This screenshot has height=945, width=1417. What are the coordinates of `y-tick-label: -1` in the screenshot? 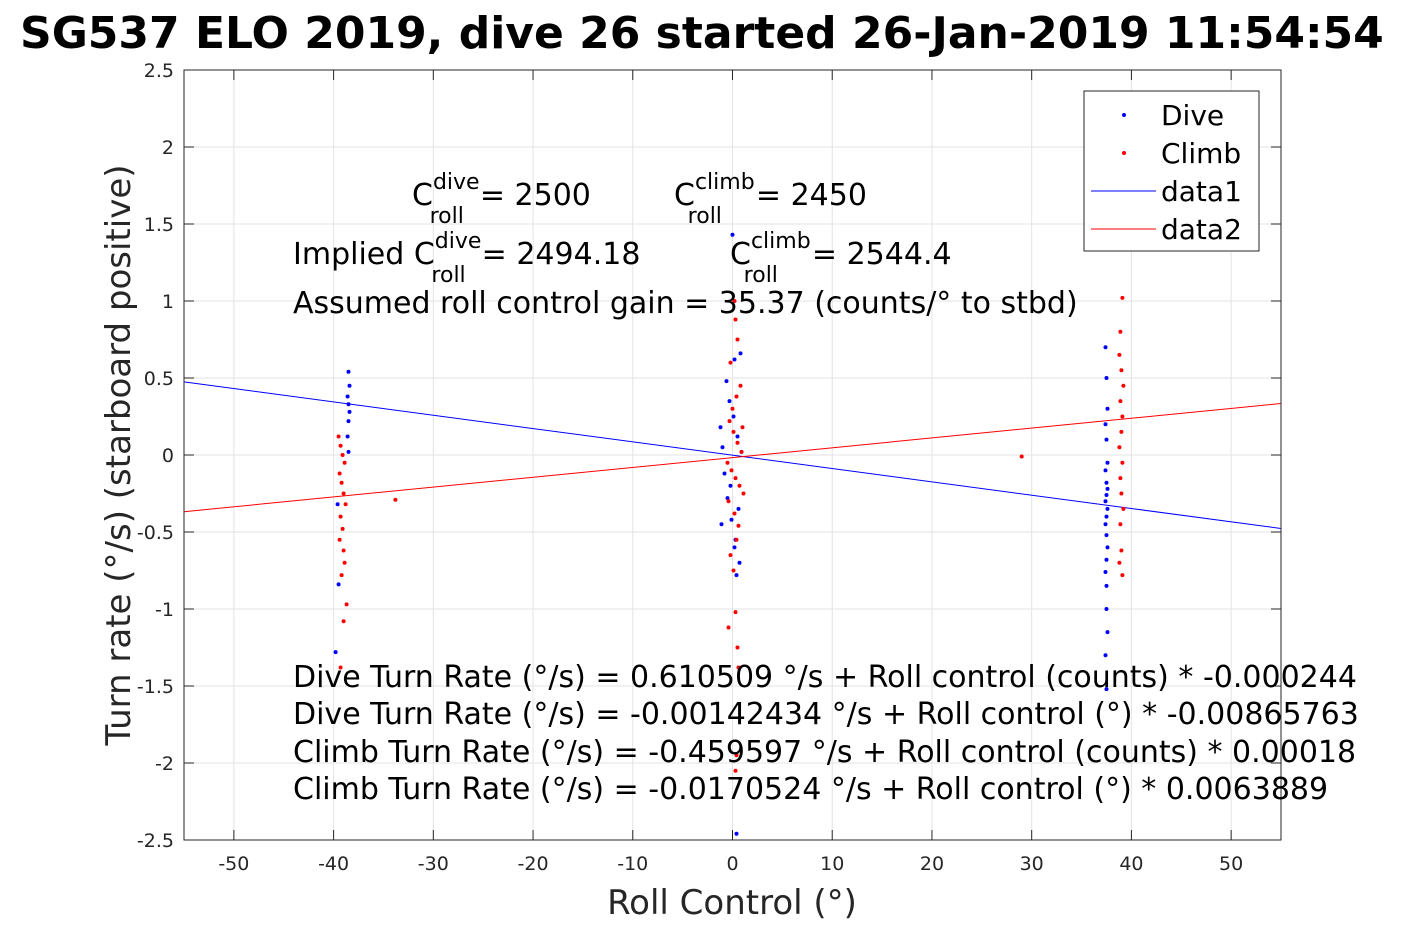 It's located at (164, 610).